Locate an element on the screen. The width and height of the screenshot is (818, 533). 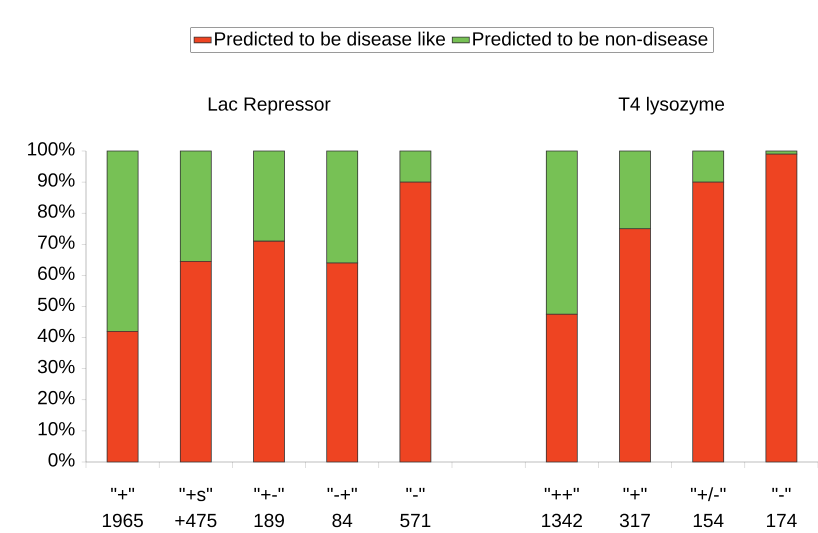
y-tick-label: 80% is located at coordinates (56, 211).